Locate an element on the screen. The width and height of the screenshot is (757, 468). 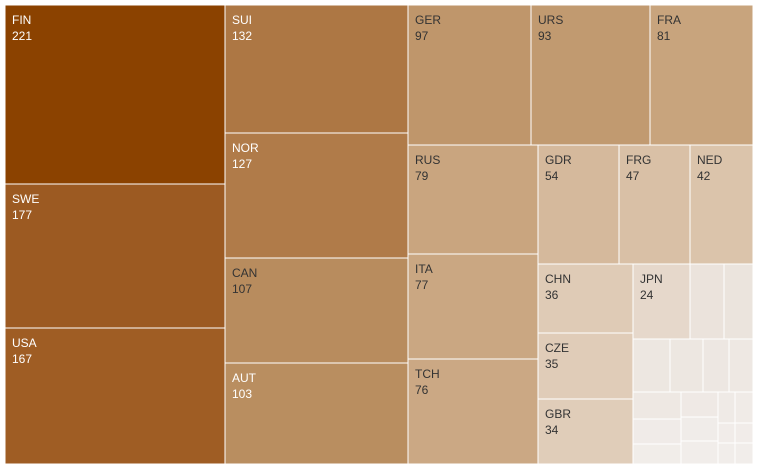
treemap-tile-fra: FRA 81 is located at coordinates (701, 75).